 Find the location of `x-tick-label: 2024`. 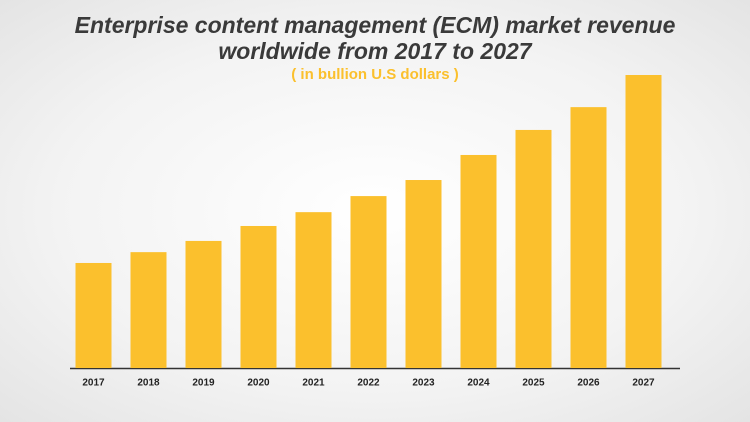

x-tick-label: 2024 is located at coordinates (478, 383).